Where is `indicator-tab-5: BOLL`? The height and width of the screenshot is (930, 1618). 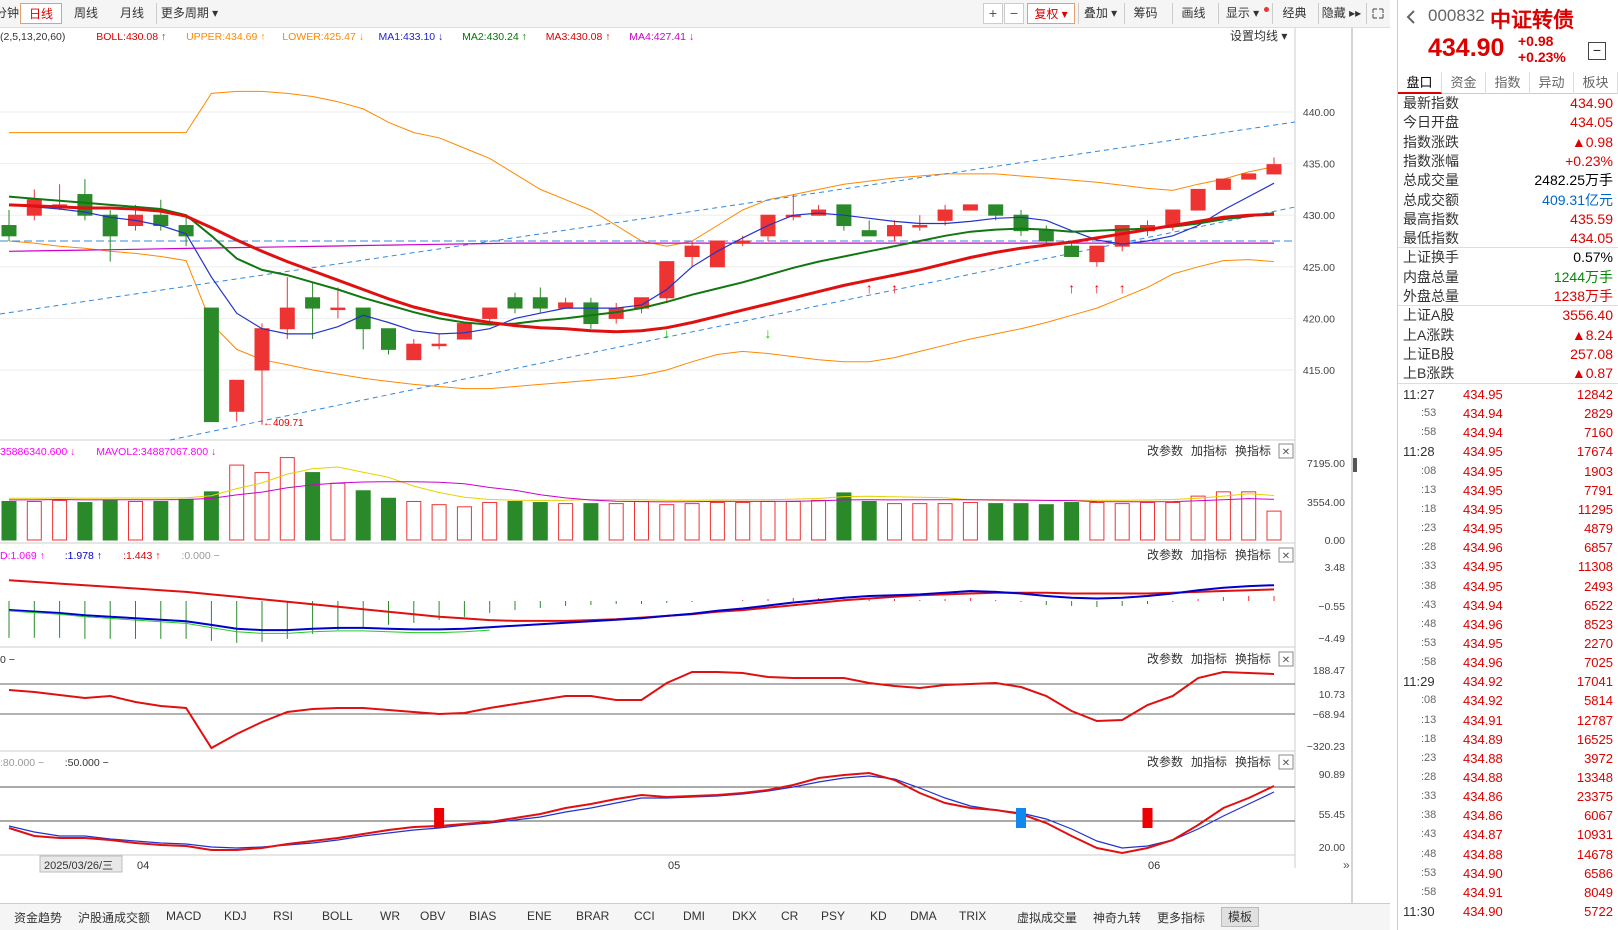
indicator-tab-5: BOLL is located at coordinates (337, 916).